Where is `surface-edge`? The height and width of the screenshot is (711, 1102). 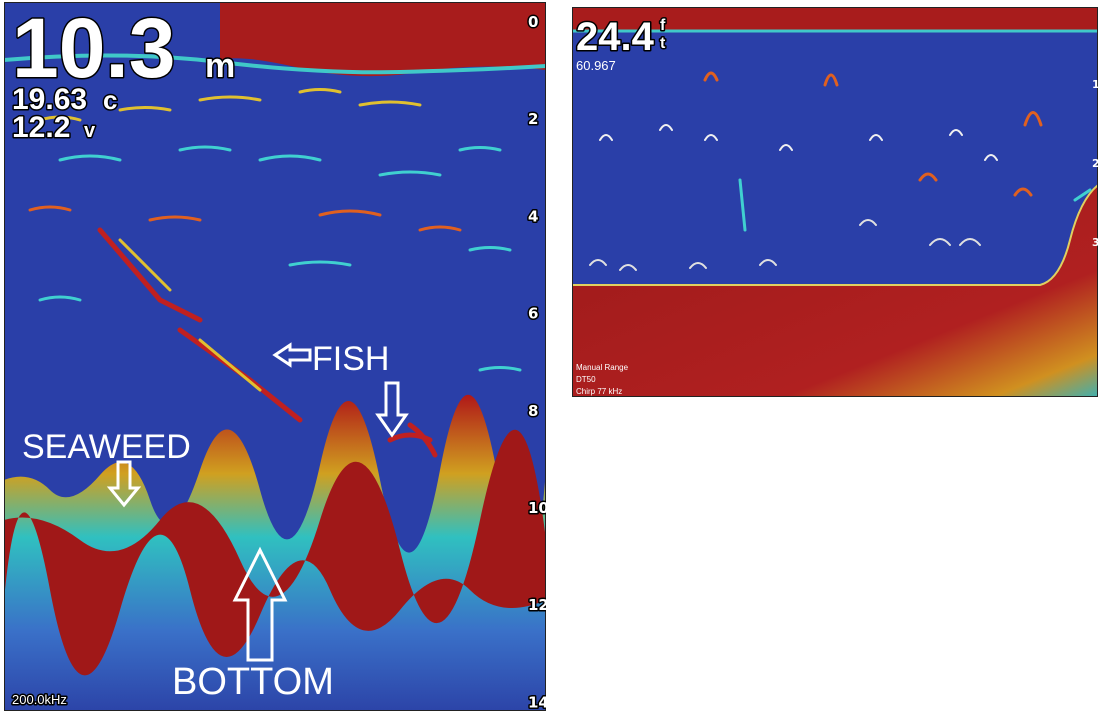 surface-edge is located at coordinates (275, 64).